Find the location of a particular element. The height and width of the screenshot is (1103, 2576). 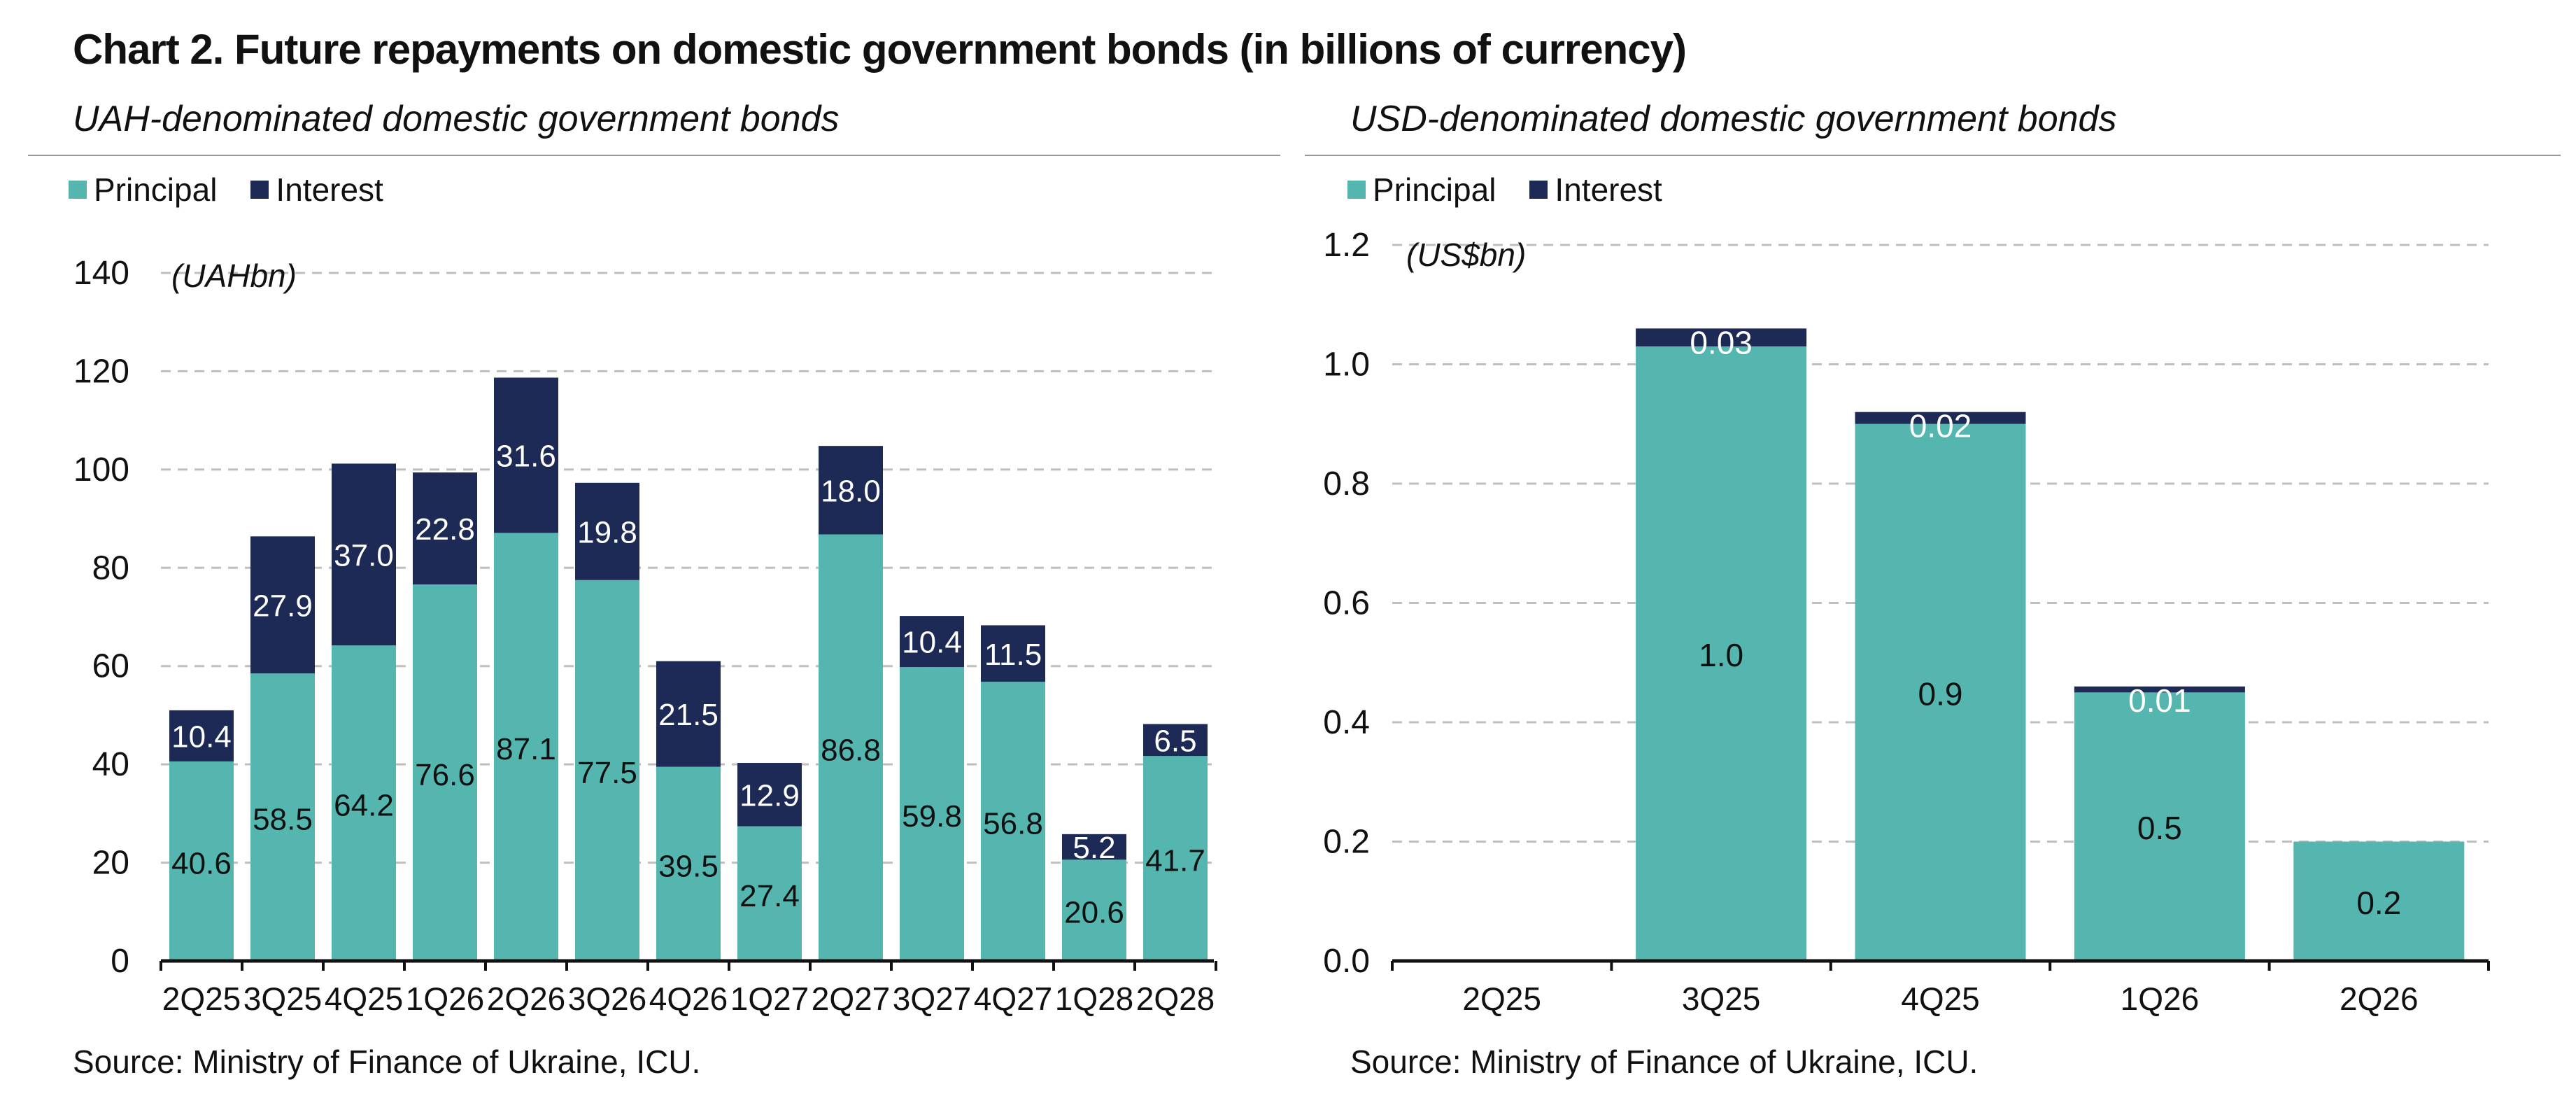

principal-data-label: 59.8 is located at coordinates (932, 816).